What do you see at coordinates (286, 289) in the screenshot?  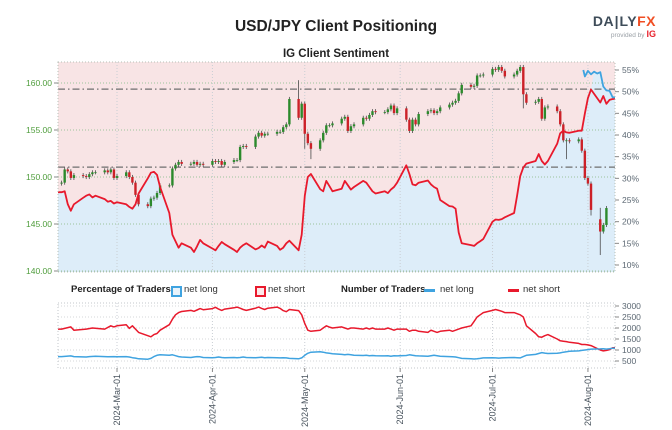 I see `pct-net-short-label: net short` at bounding box center [286, 289].